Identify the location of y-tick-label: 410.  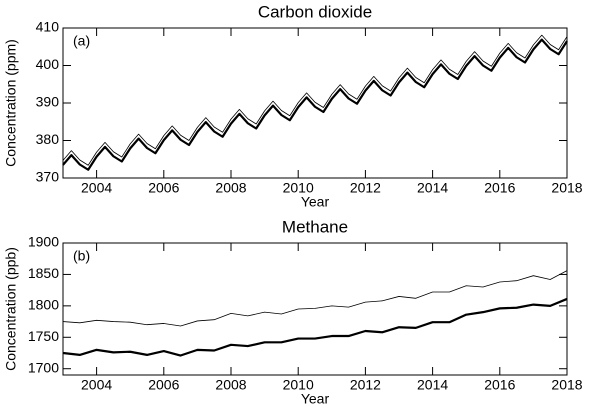
(48, 27).